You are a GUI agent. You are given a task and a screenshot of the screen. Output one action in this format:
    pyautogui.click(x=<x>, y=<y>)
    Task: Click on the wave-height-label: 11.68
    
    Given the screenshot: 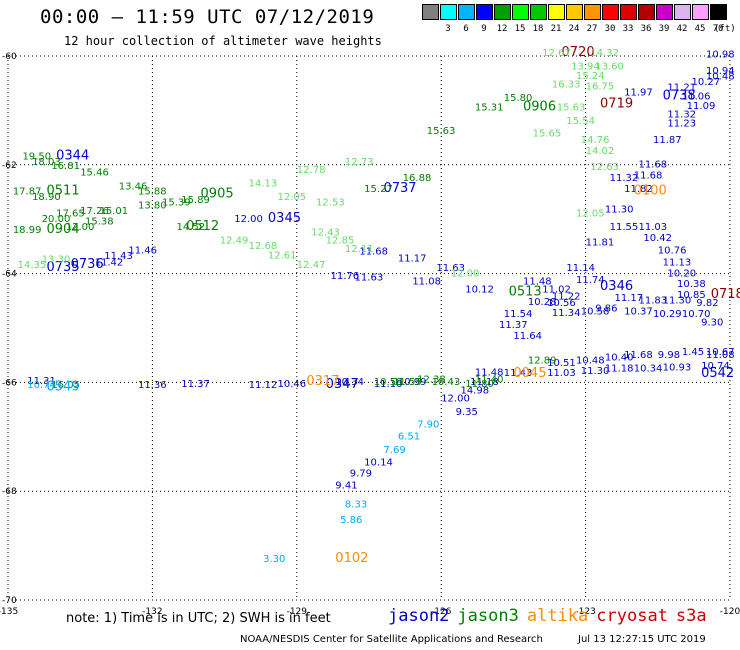 What is the action you would take?
    pyautogui.click(x=648, y=175)
    